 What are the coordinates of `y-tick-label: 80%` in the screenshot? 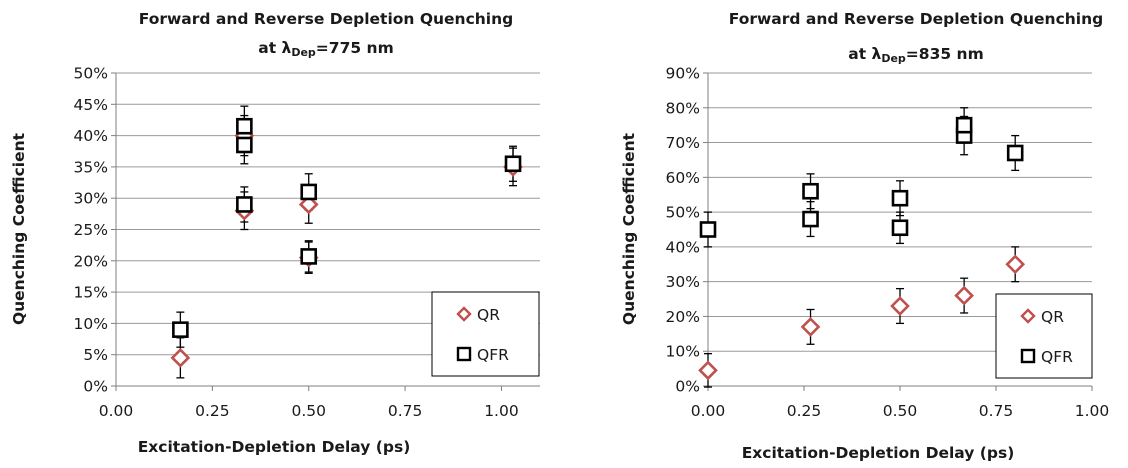 It's located at (683, 108).